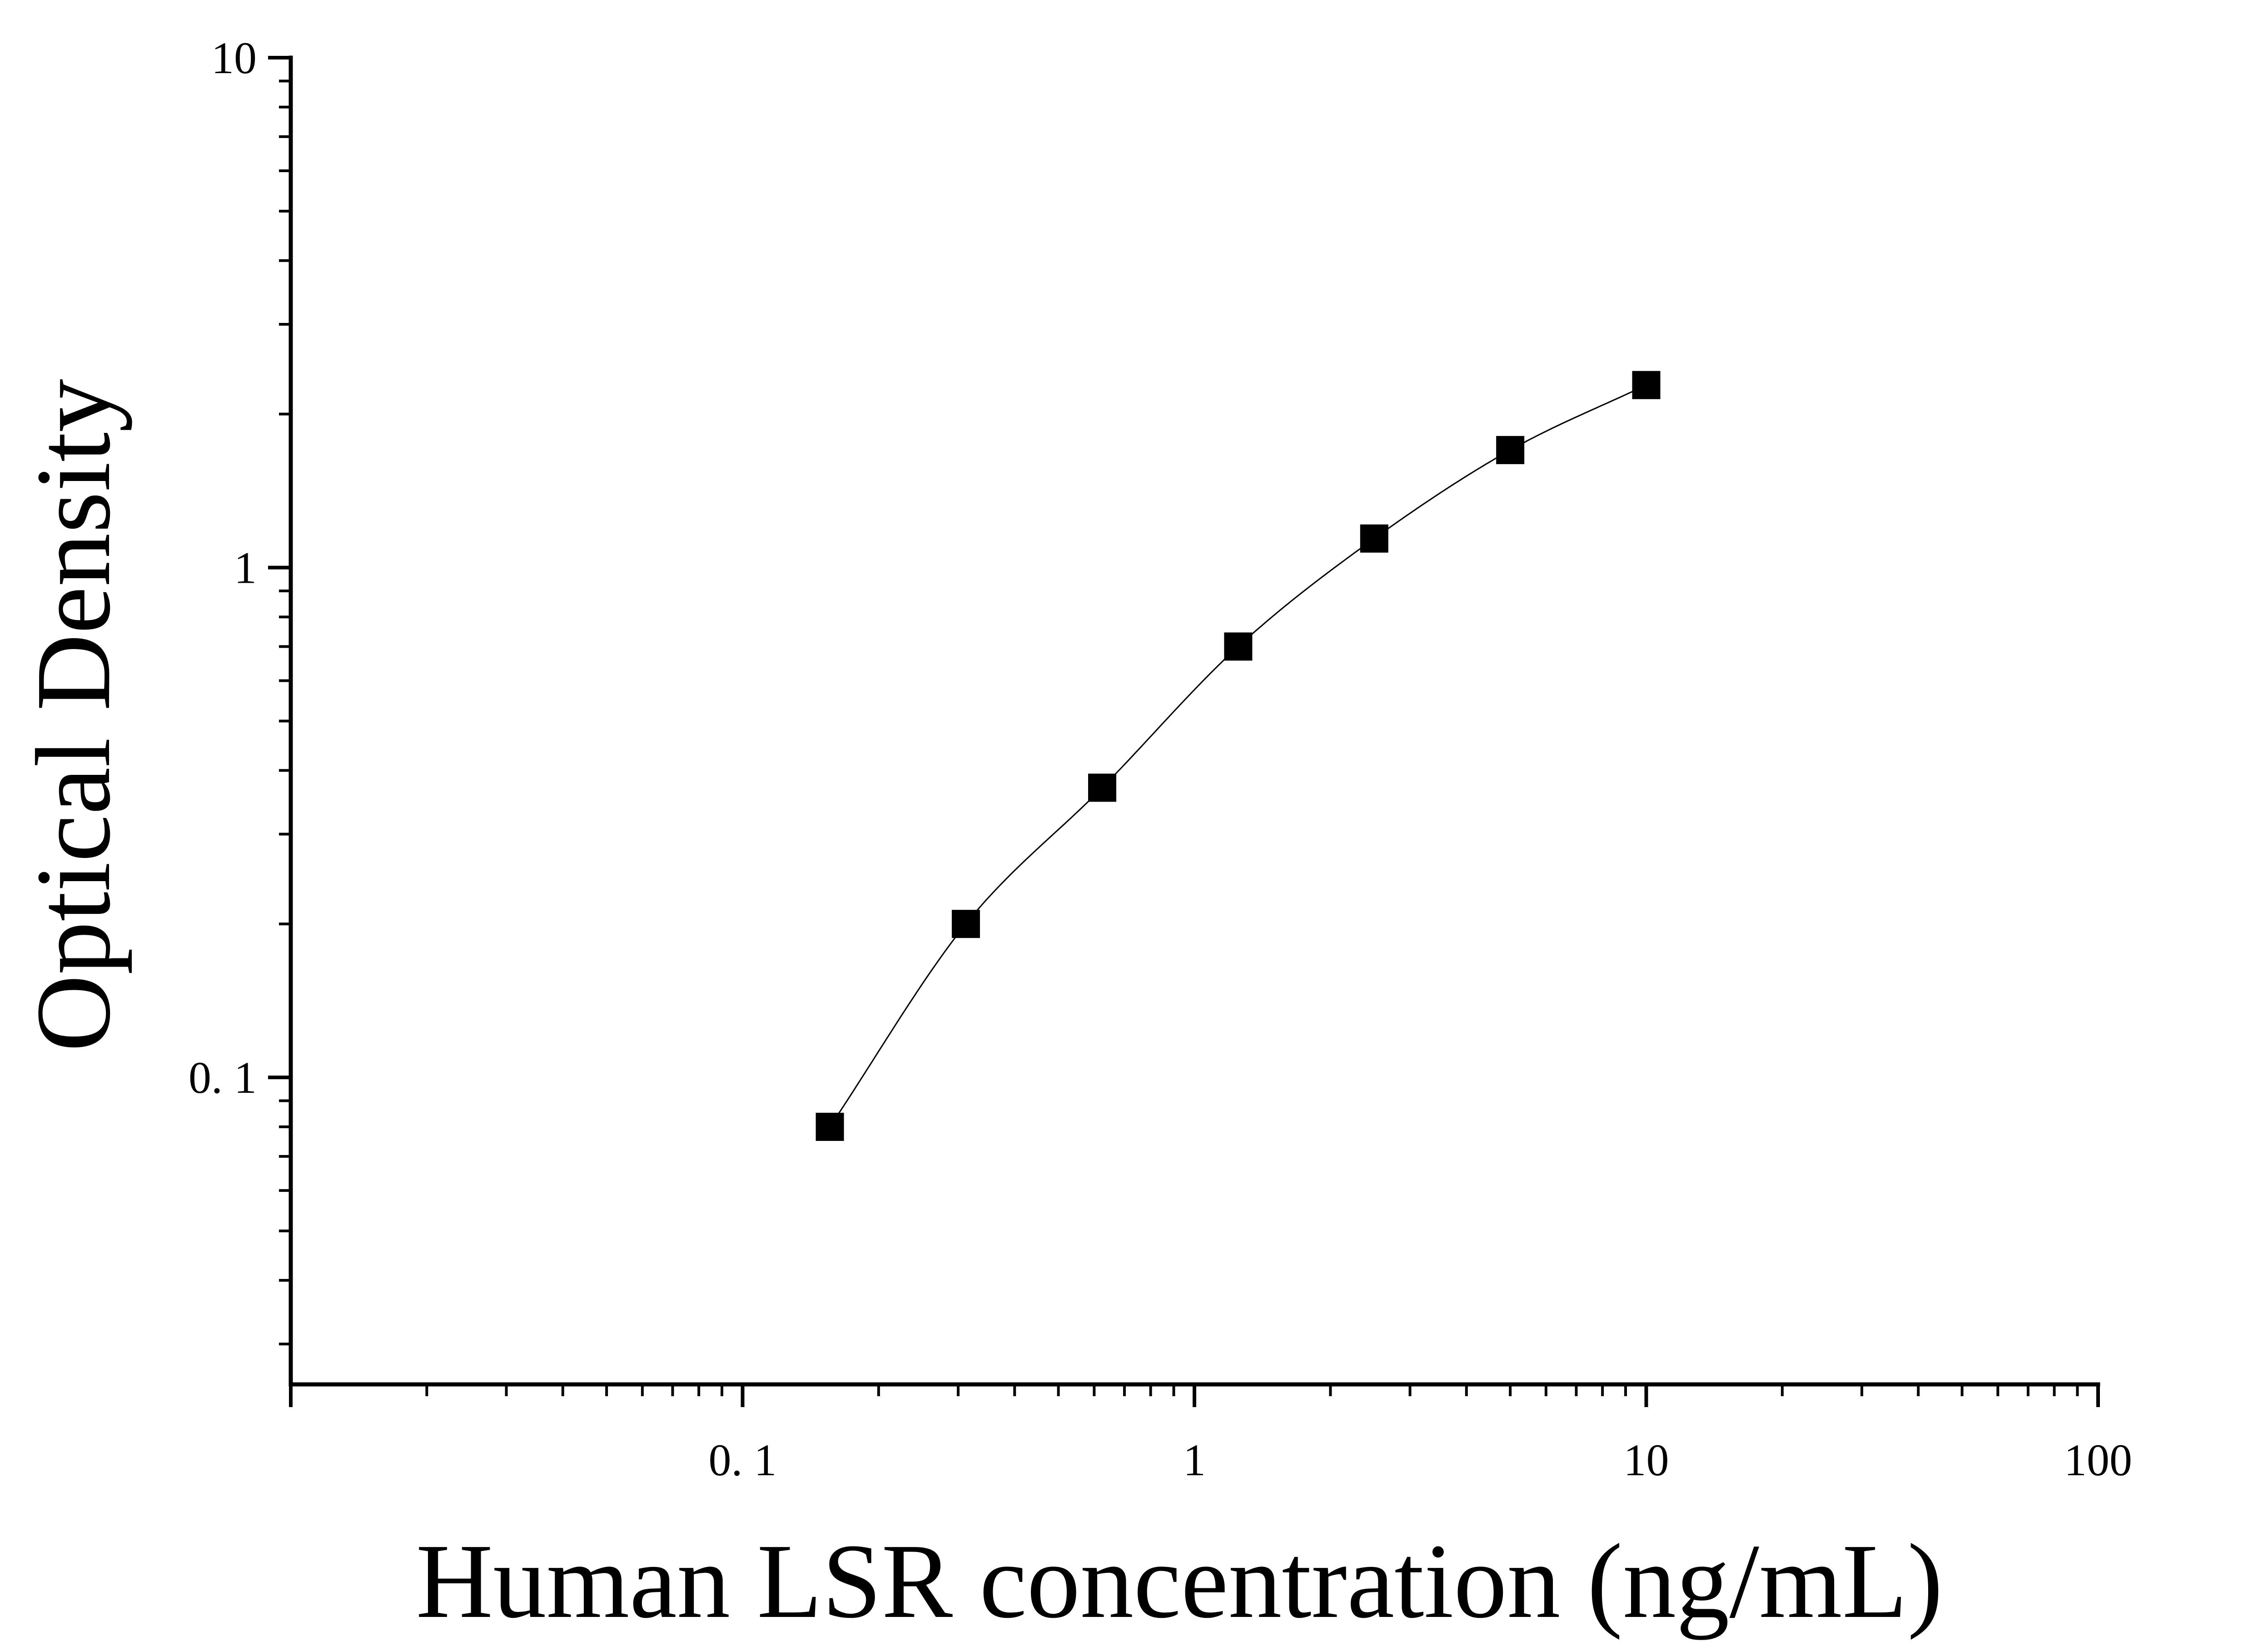 The image size is (2268, 1651). I want to click on y-tick-label: 0. 1, so click(223, 1077).